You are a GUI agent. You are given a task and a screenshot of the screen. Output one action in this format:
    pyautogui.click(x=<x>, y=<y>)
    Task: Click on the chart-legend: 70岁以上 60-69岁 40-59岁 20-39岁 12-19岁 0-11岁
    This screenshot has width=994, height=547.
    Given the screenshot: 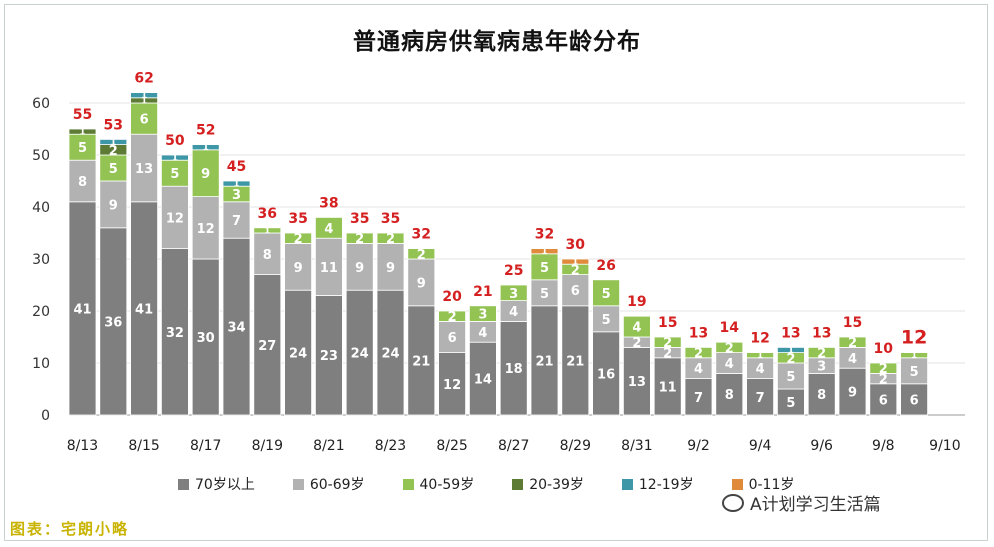 What is the action you would take?
    pyautogui.click(x=498, y=484)
    